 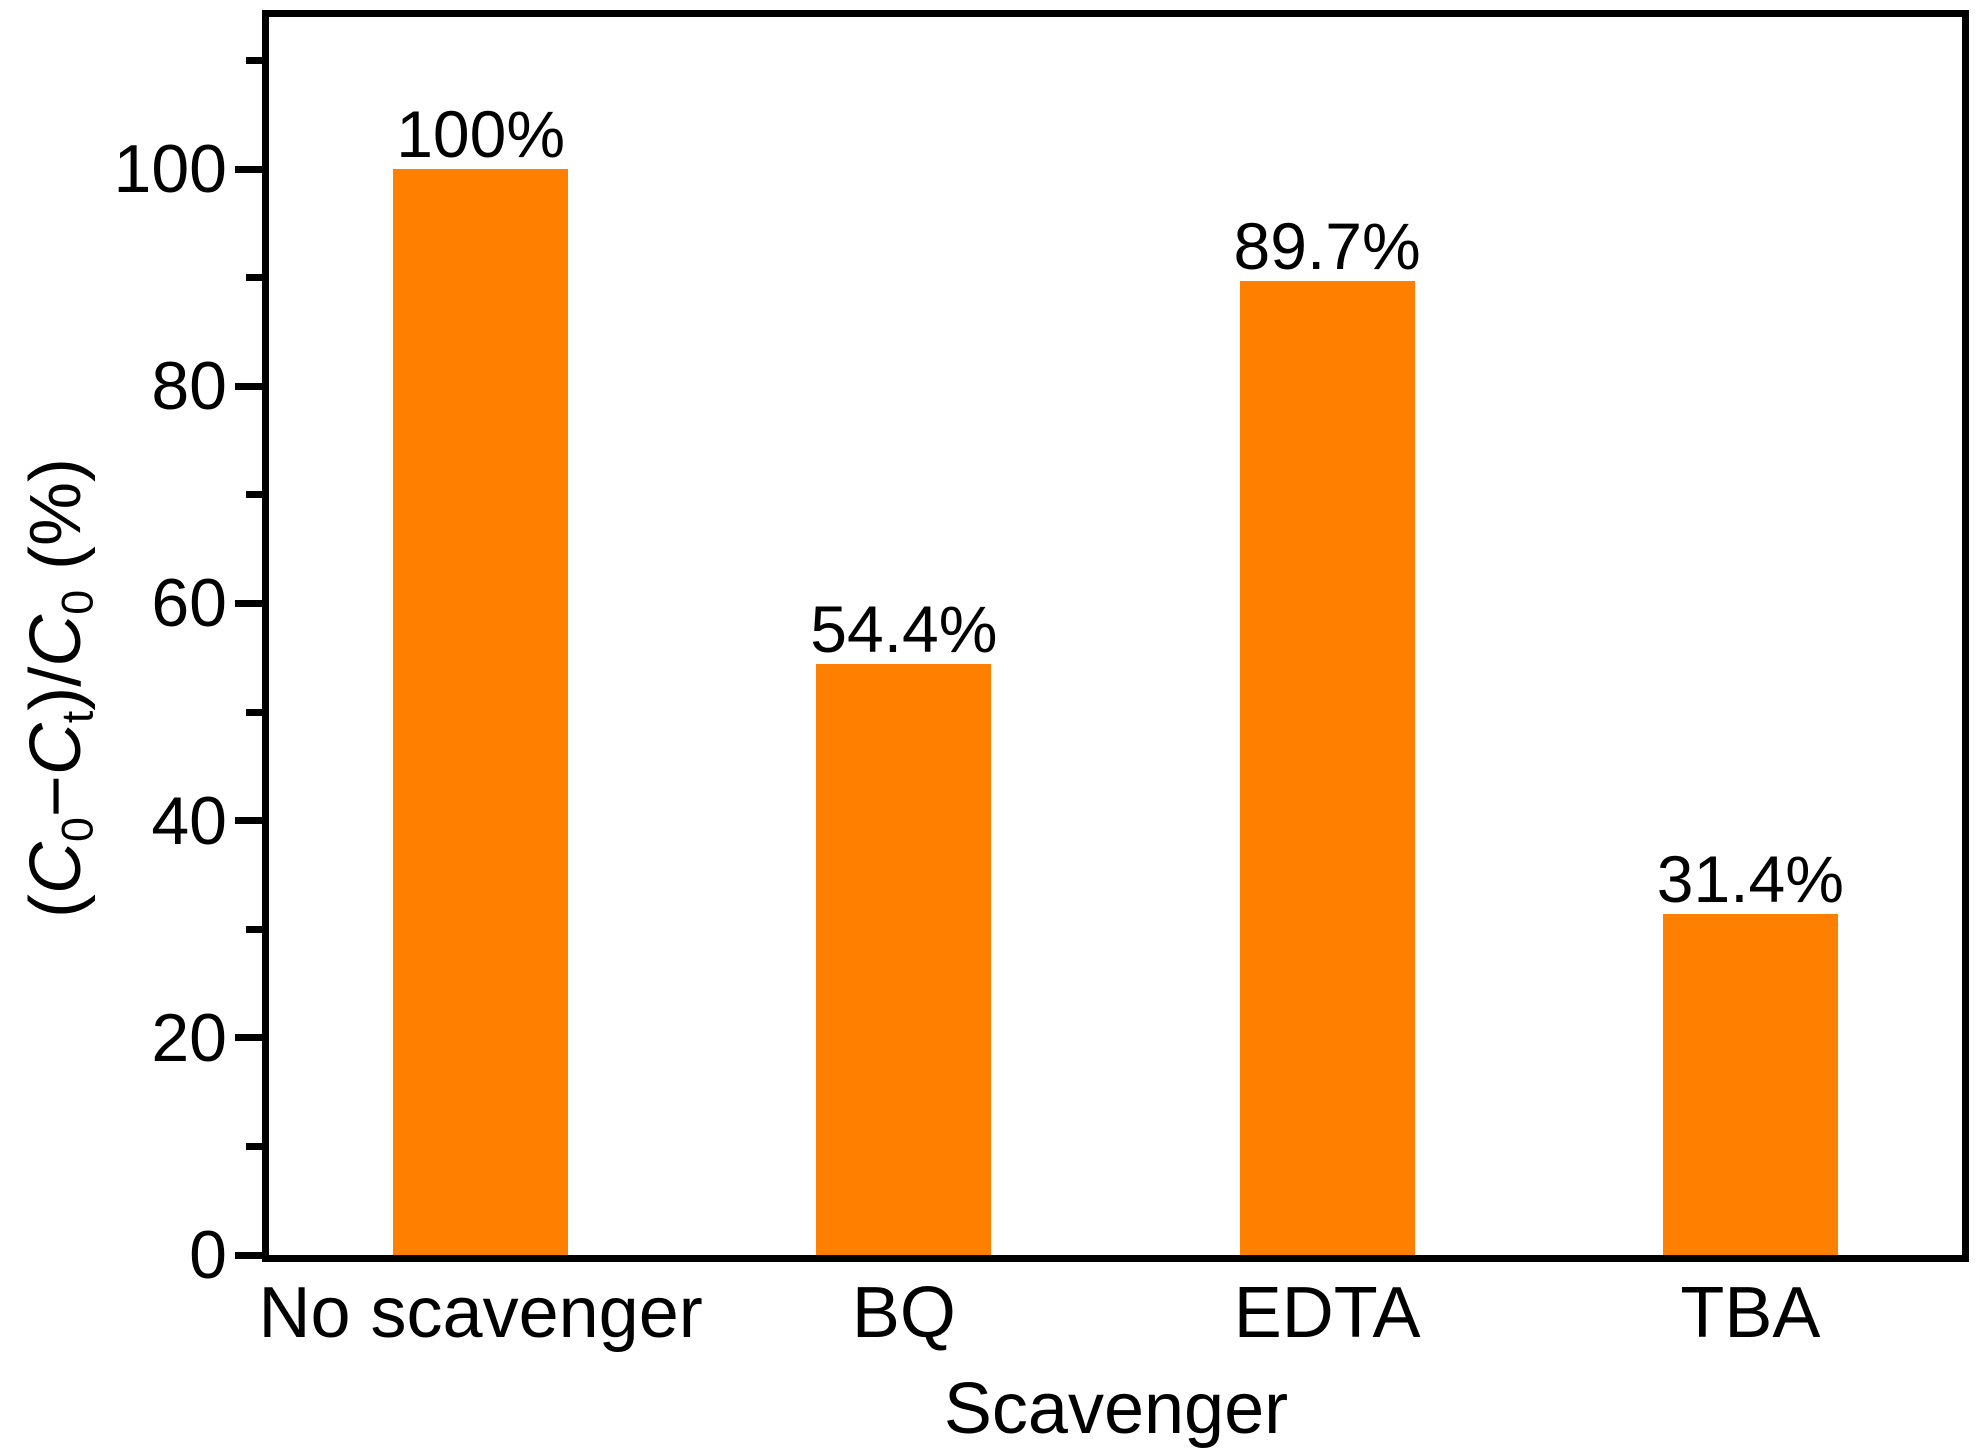 I want to click on y-axis-tick-label: 80, so click(x=189, y=386).